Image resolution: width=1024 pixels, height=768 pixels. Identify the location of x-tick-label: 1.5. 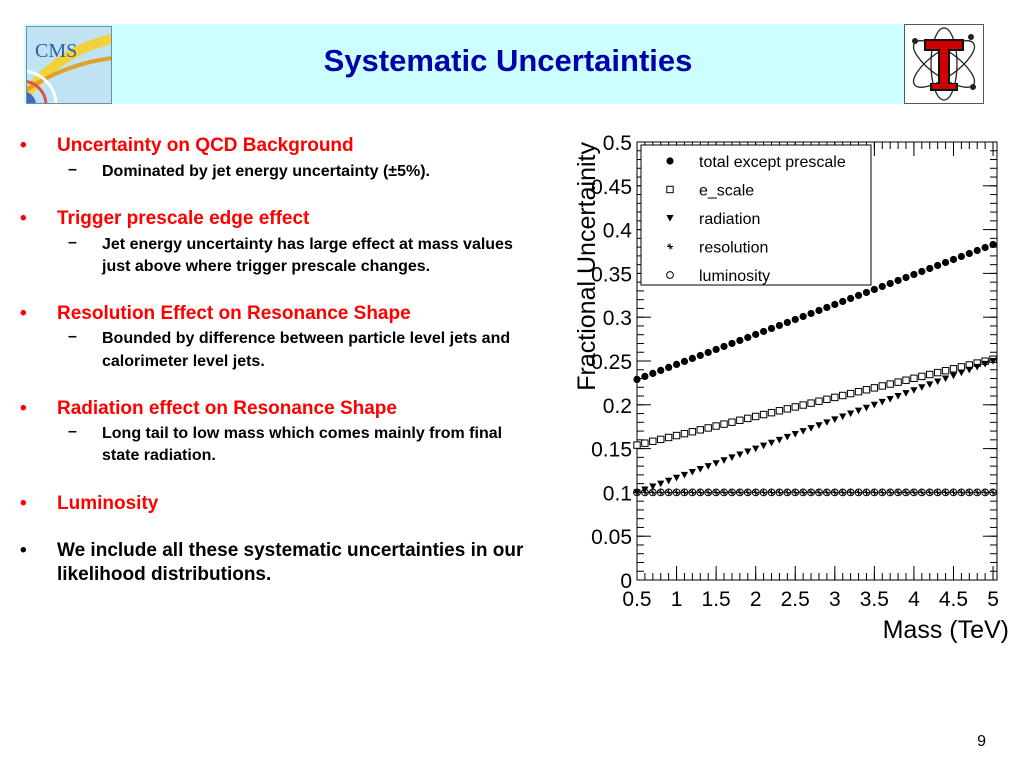
(716, 599).